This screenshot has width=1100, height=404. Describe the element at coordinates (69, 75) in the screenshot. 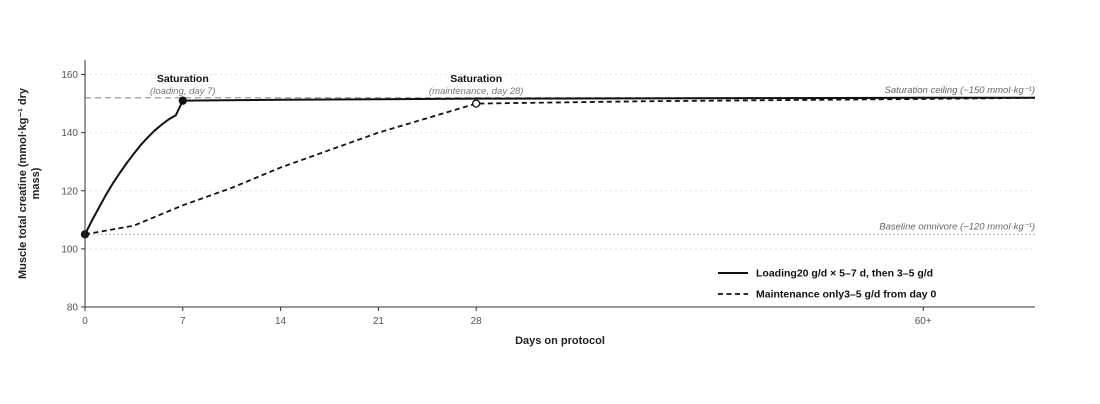

I see `y-tick-label: 160` at that location.